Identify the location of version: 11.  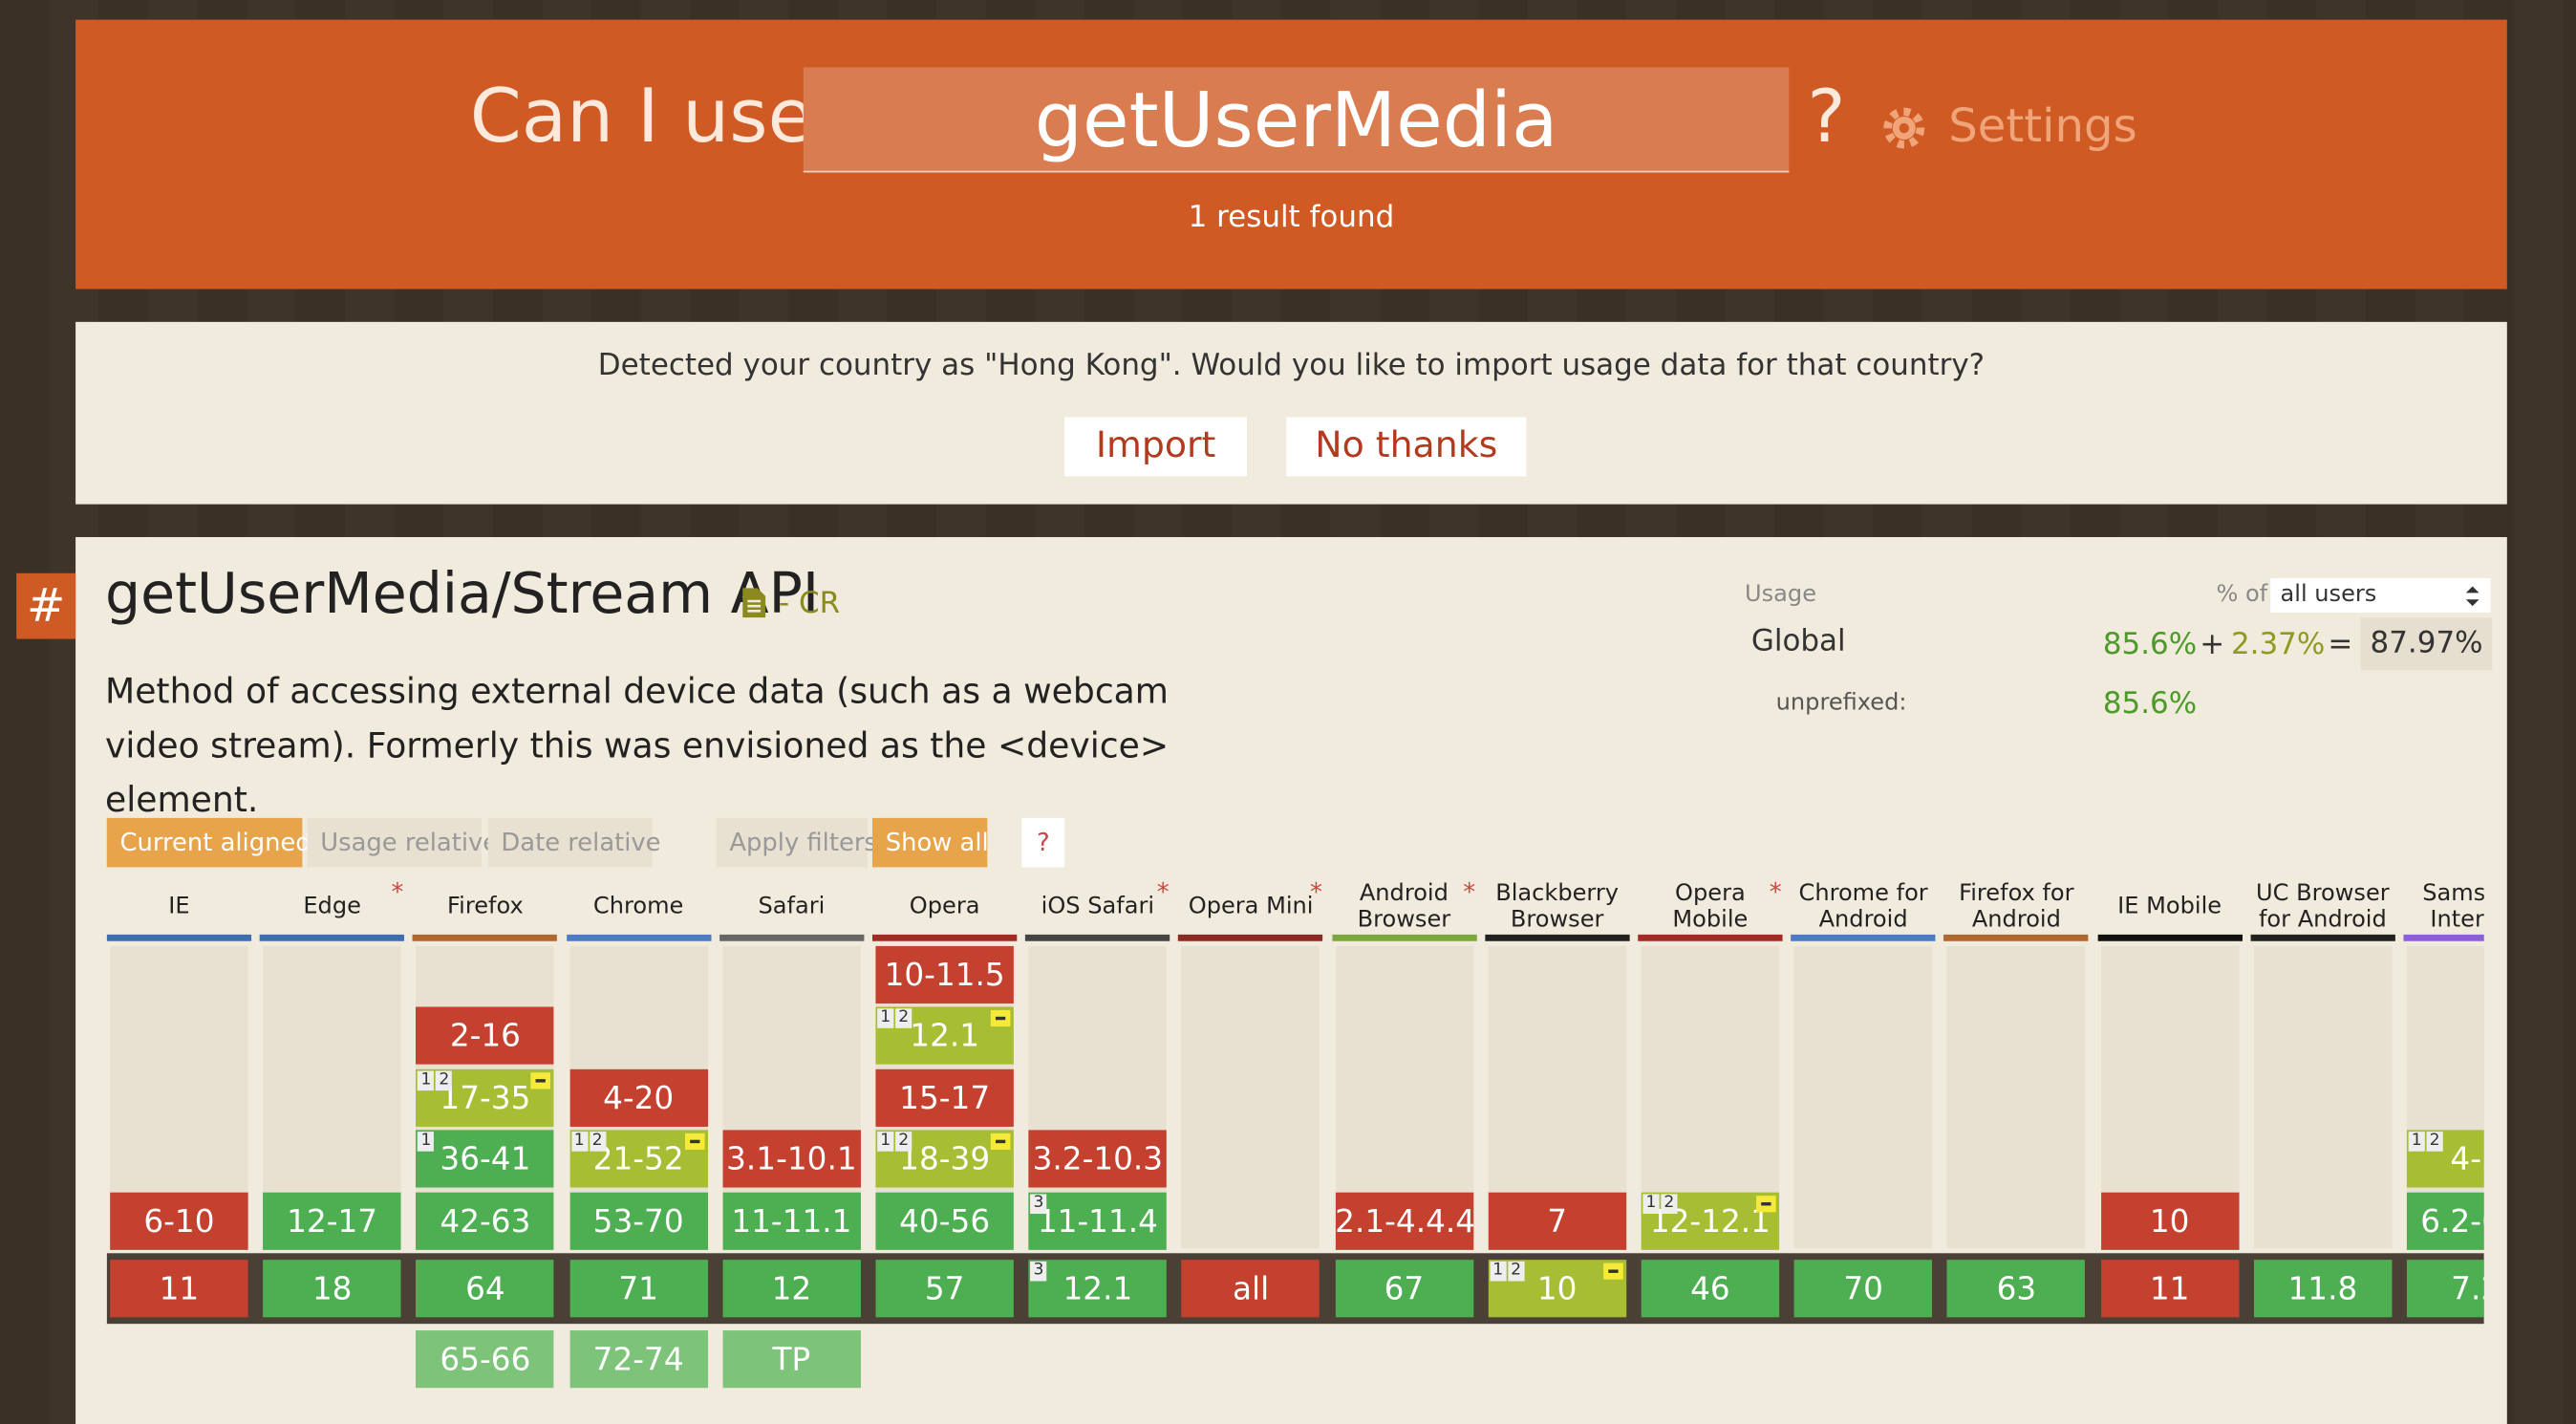
(2169, 1289).